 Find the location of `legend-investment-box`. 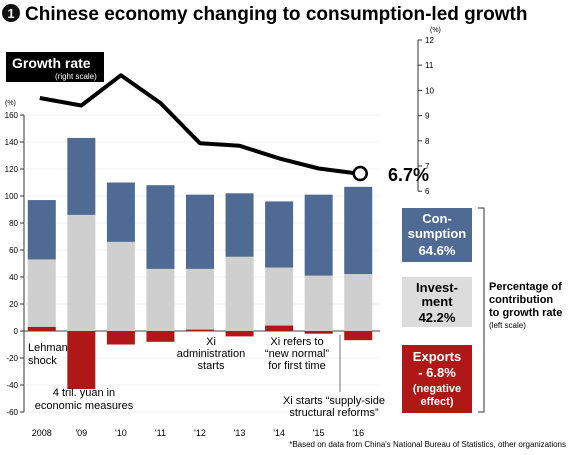

legend-investment-box is located at coordinates (437, 302).